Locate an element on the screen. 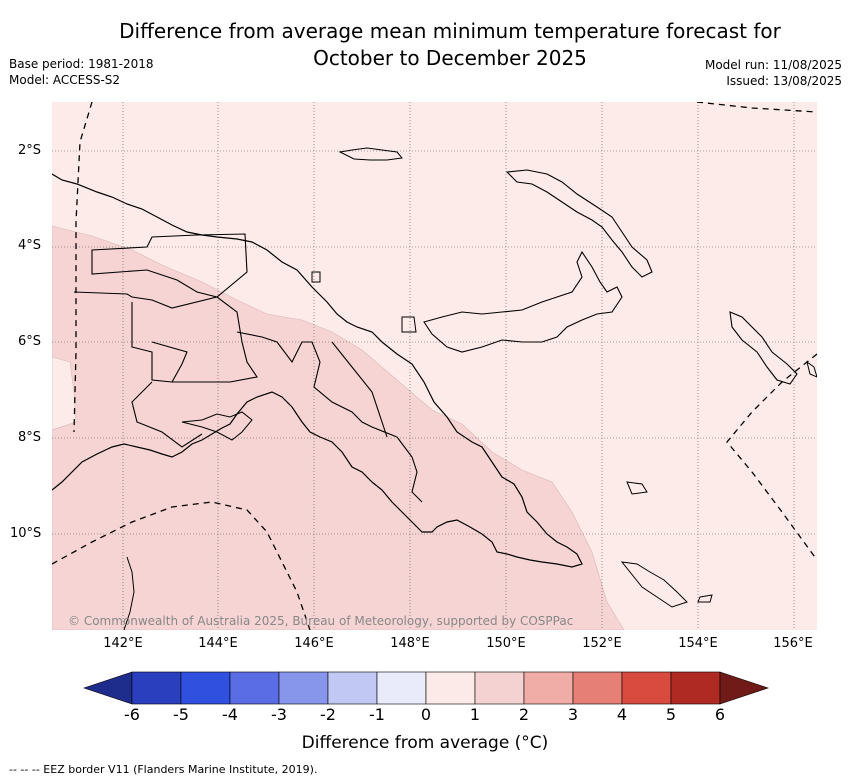 The image size is (850, 781). light-pocket is located at coordinates (64, 393).